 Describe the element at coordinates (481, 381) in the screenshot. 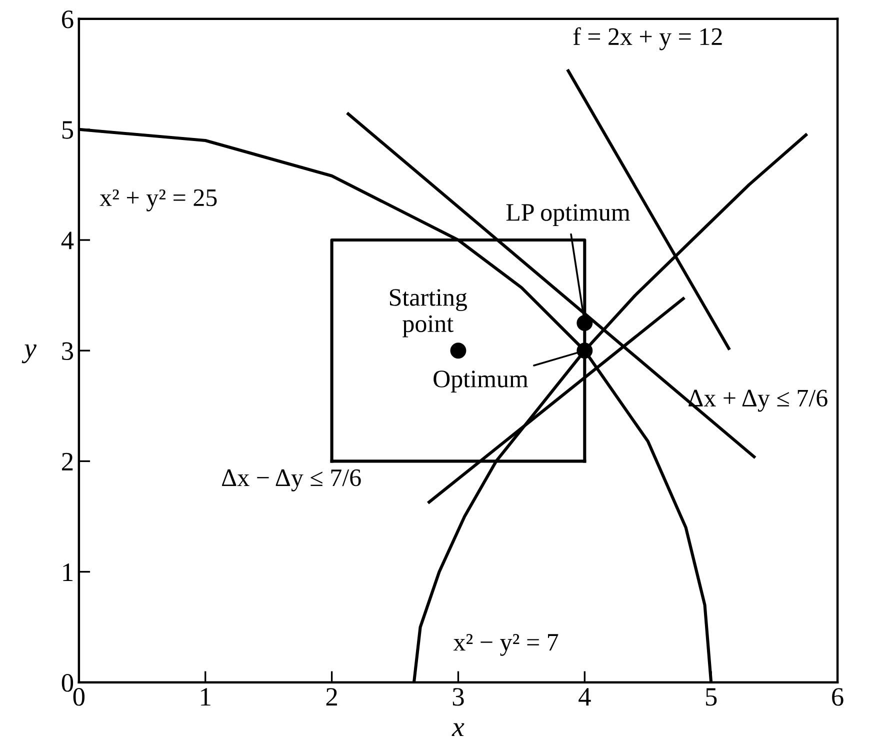

I see `annotation: Optimum` at that location.